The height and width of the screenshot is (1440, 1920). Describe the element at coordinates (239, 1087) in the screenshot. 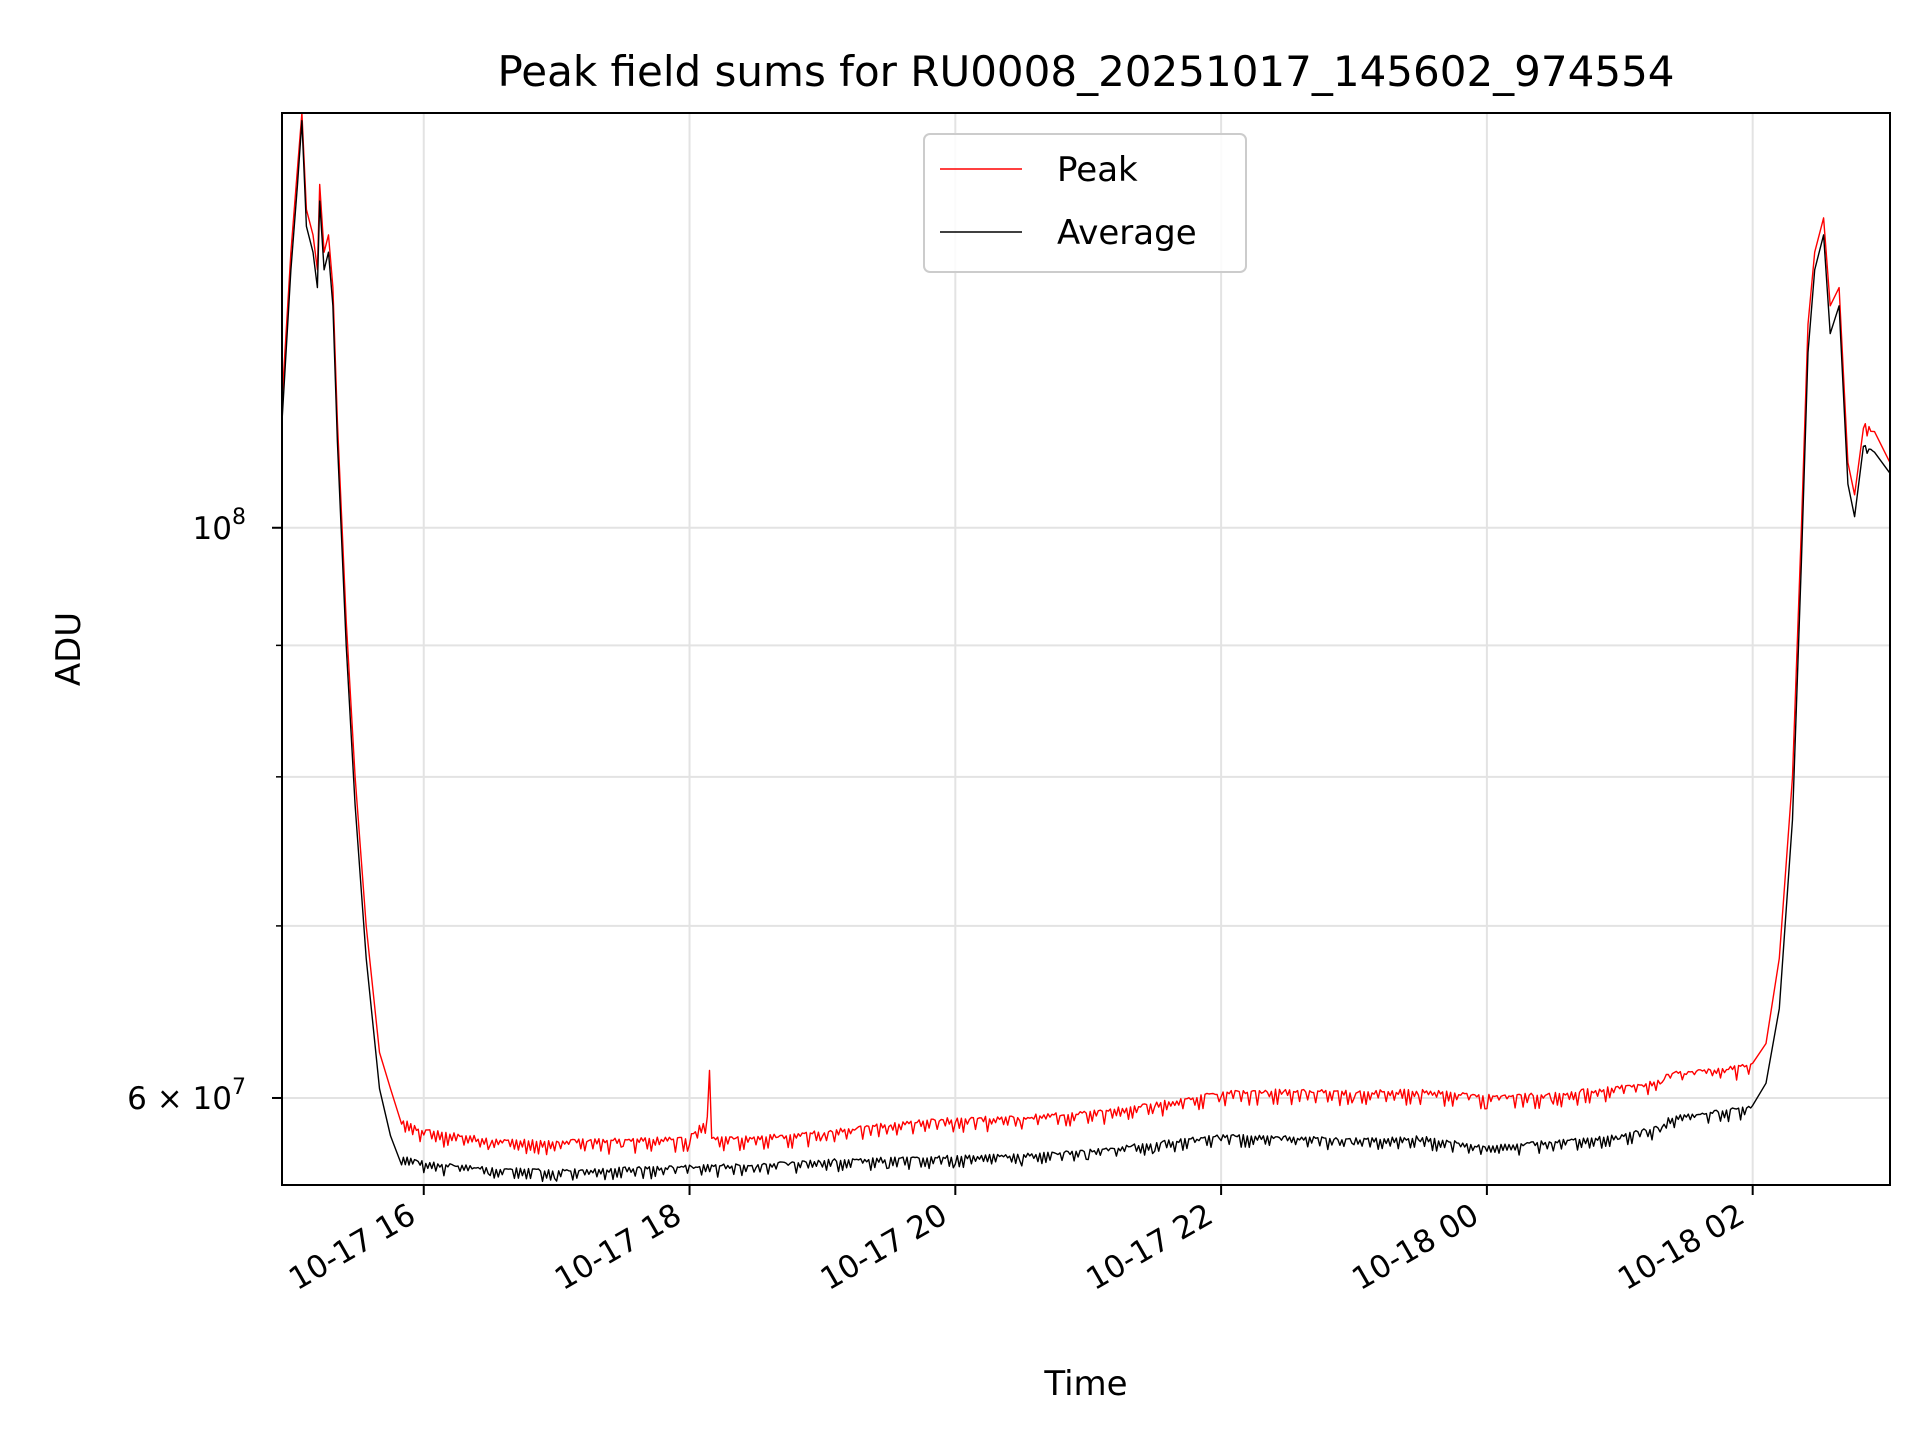

I see `y-tick-label-exponent: 7` at that location.